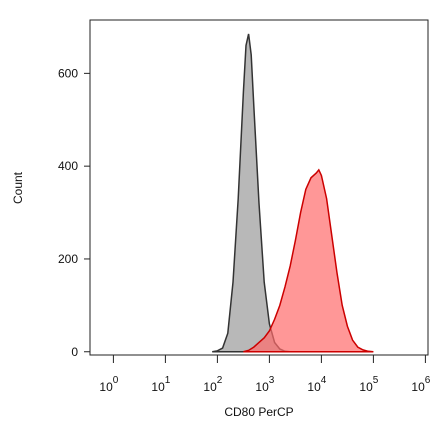 This screenshot has height=446, width=440. Describe the element at coordinates (18, 187) in the screenshot. I see `y-axis-label: Count` at that location.